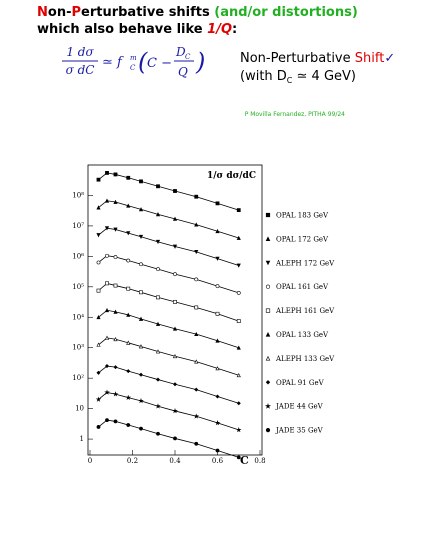 The image size is (425, 550). I want to click on y-tick-label: 10⁵, so click(78, 287).